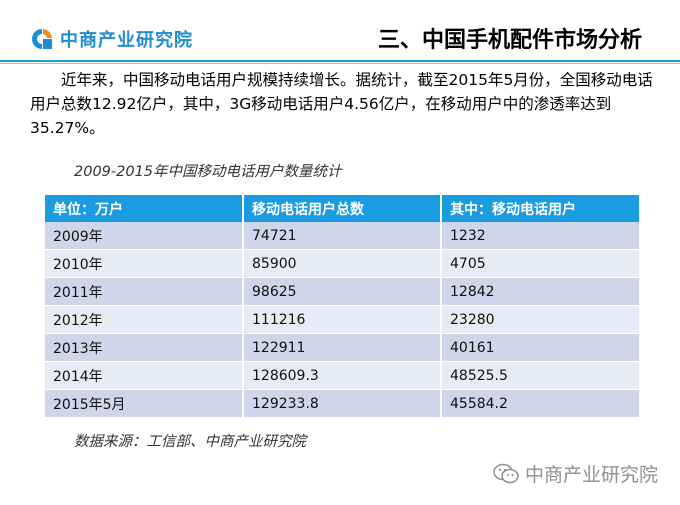 The image size is (680, 505). What do you see at coordinates (144, 347) in the screenshot?
I see `table-cell: 2013年` at bounding box center [144, 347].